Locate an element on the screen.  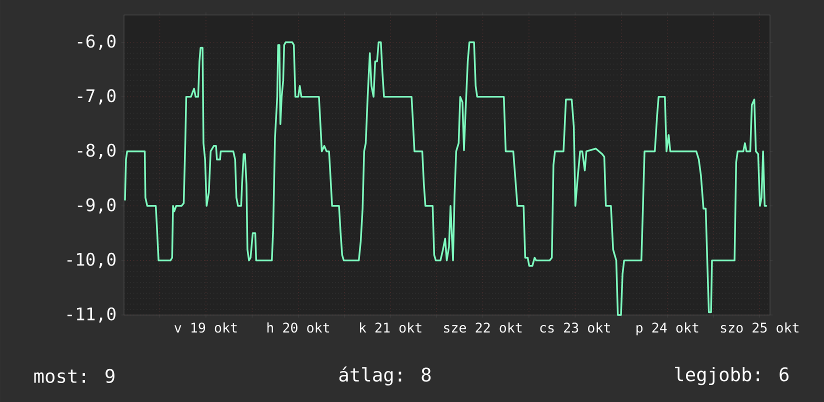
y-tick-label: -7,0 is located at coordinates (97, 96).